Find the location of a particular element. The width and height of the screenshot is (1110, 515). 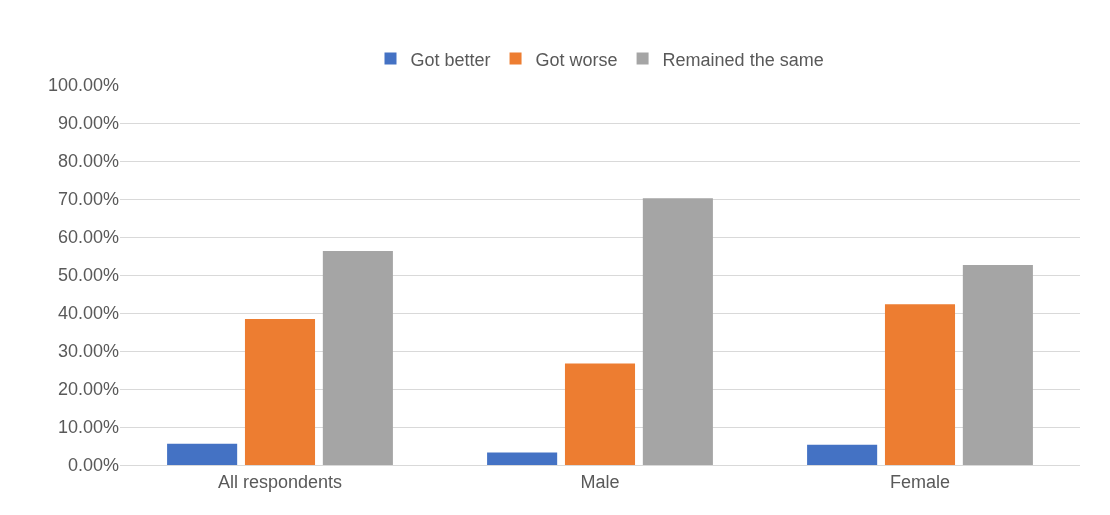

y-tick-label: 80.00% is located at coordinates (88, 161).